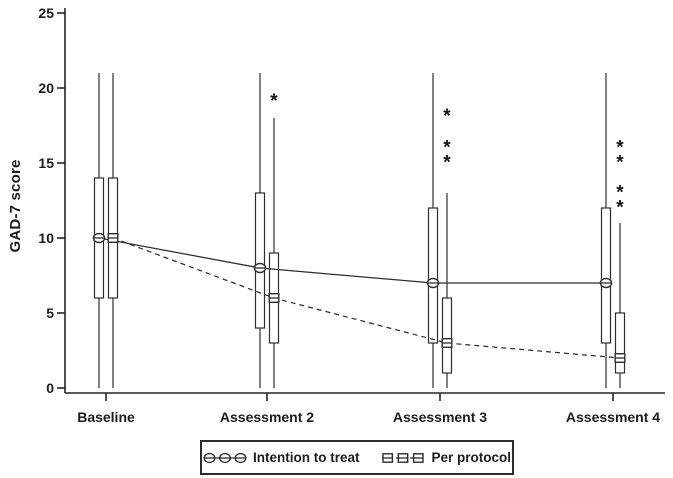 This screenshot has width=673, height=478. I want to click on x-category-label: Assessment 4, so click(613, 417).